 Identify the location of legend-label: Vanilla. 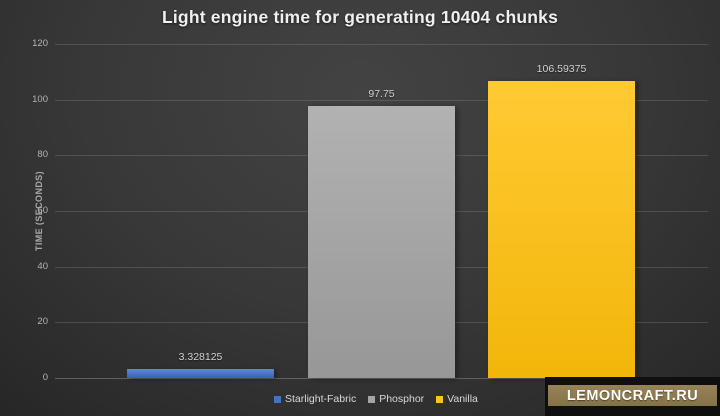
(462, 399).